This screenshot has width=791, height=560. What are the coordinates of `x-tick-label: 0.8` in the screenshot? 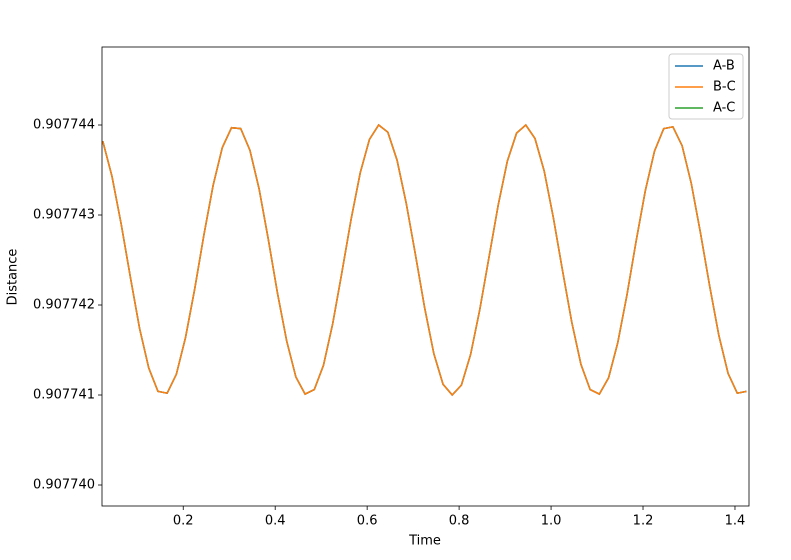 It's located at (459, 521).